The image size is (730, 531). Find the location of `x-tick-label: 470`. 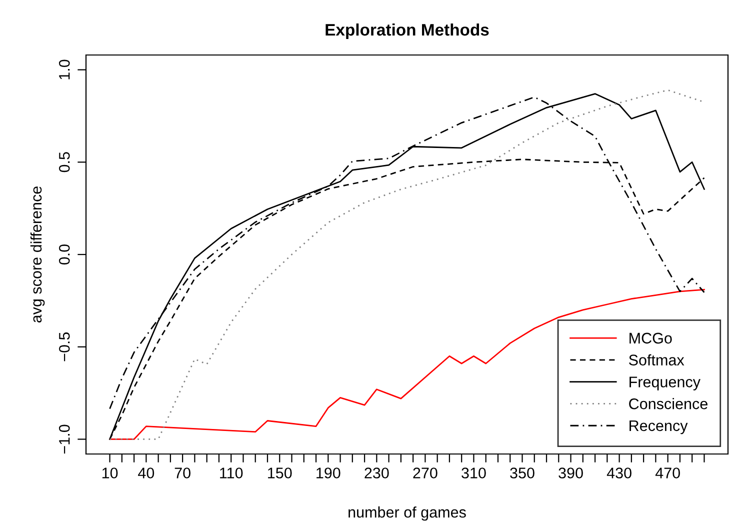

x-tick-label: 470 is located at coordinates (667, 473).